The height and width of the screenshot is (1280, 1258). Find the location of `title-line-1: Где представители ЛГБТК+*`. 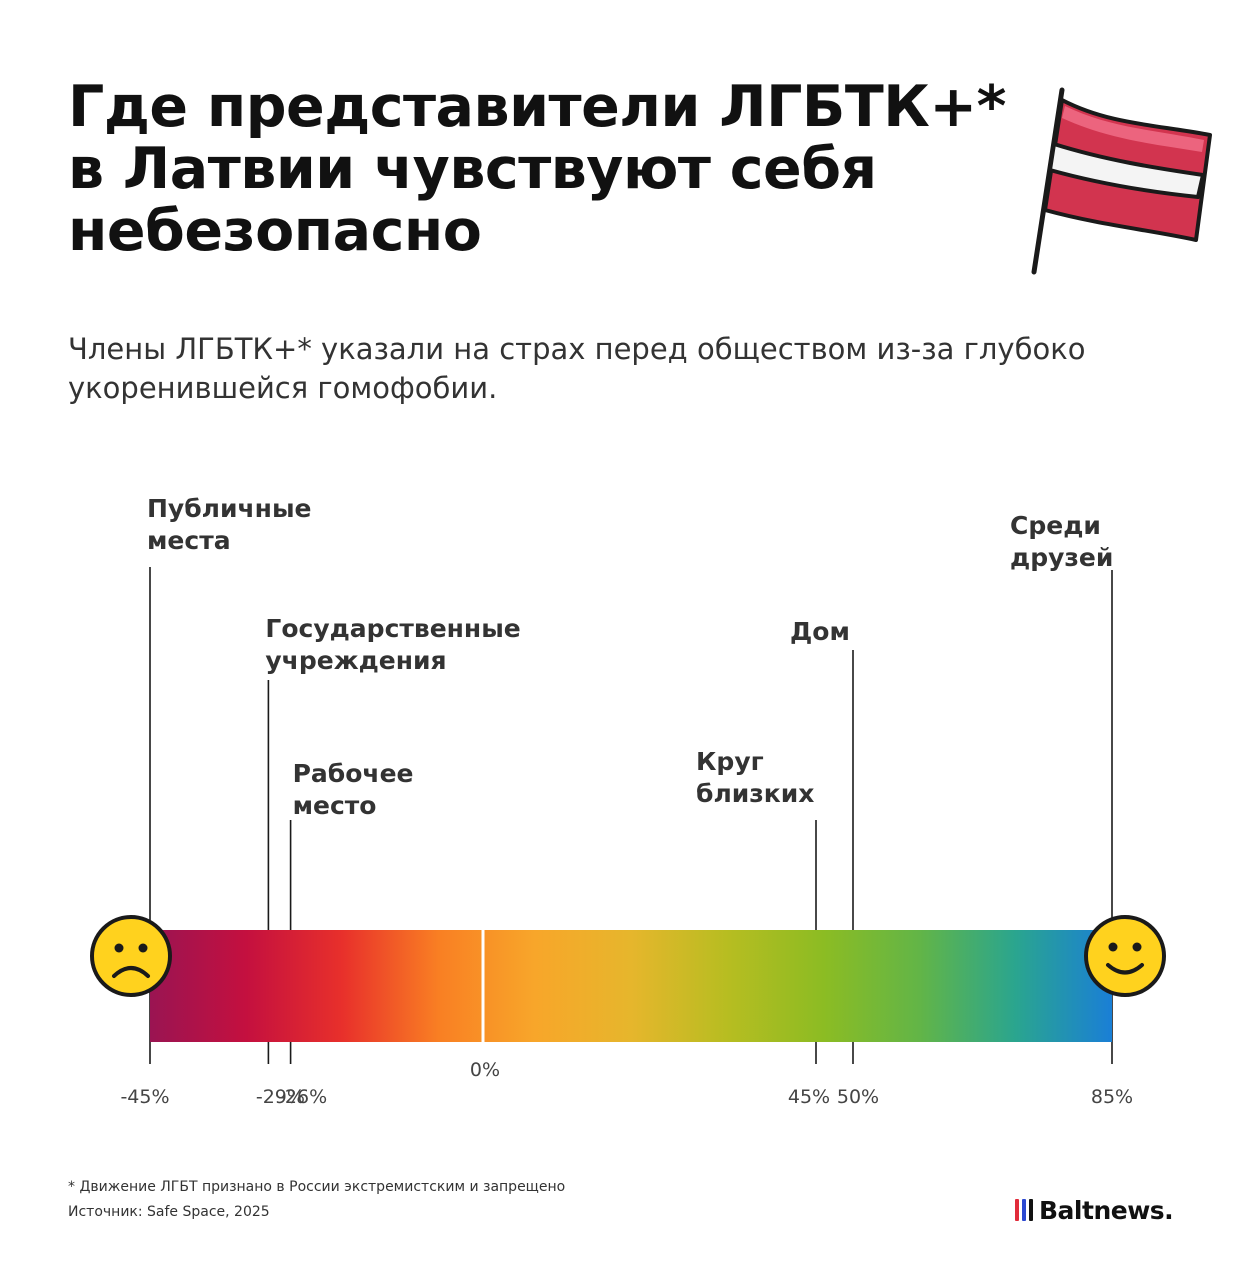

title-line-1: Где представители ЛГБТК+* is located at coordinates (537, 107).